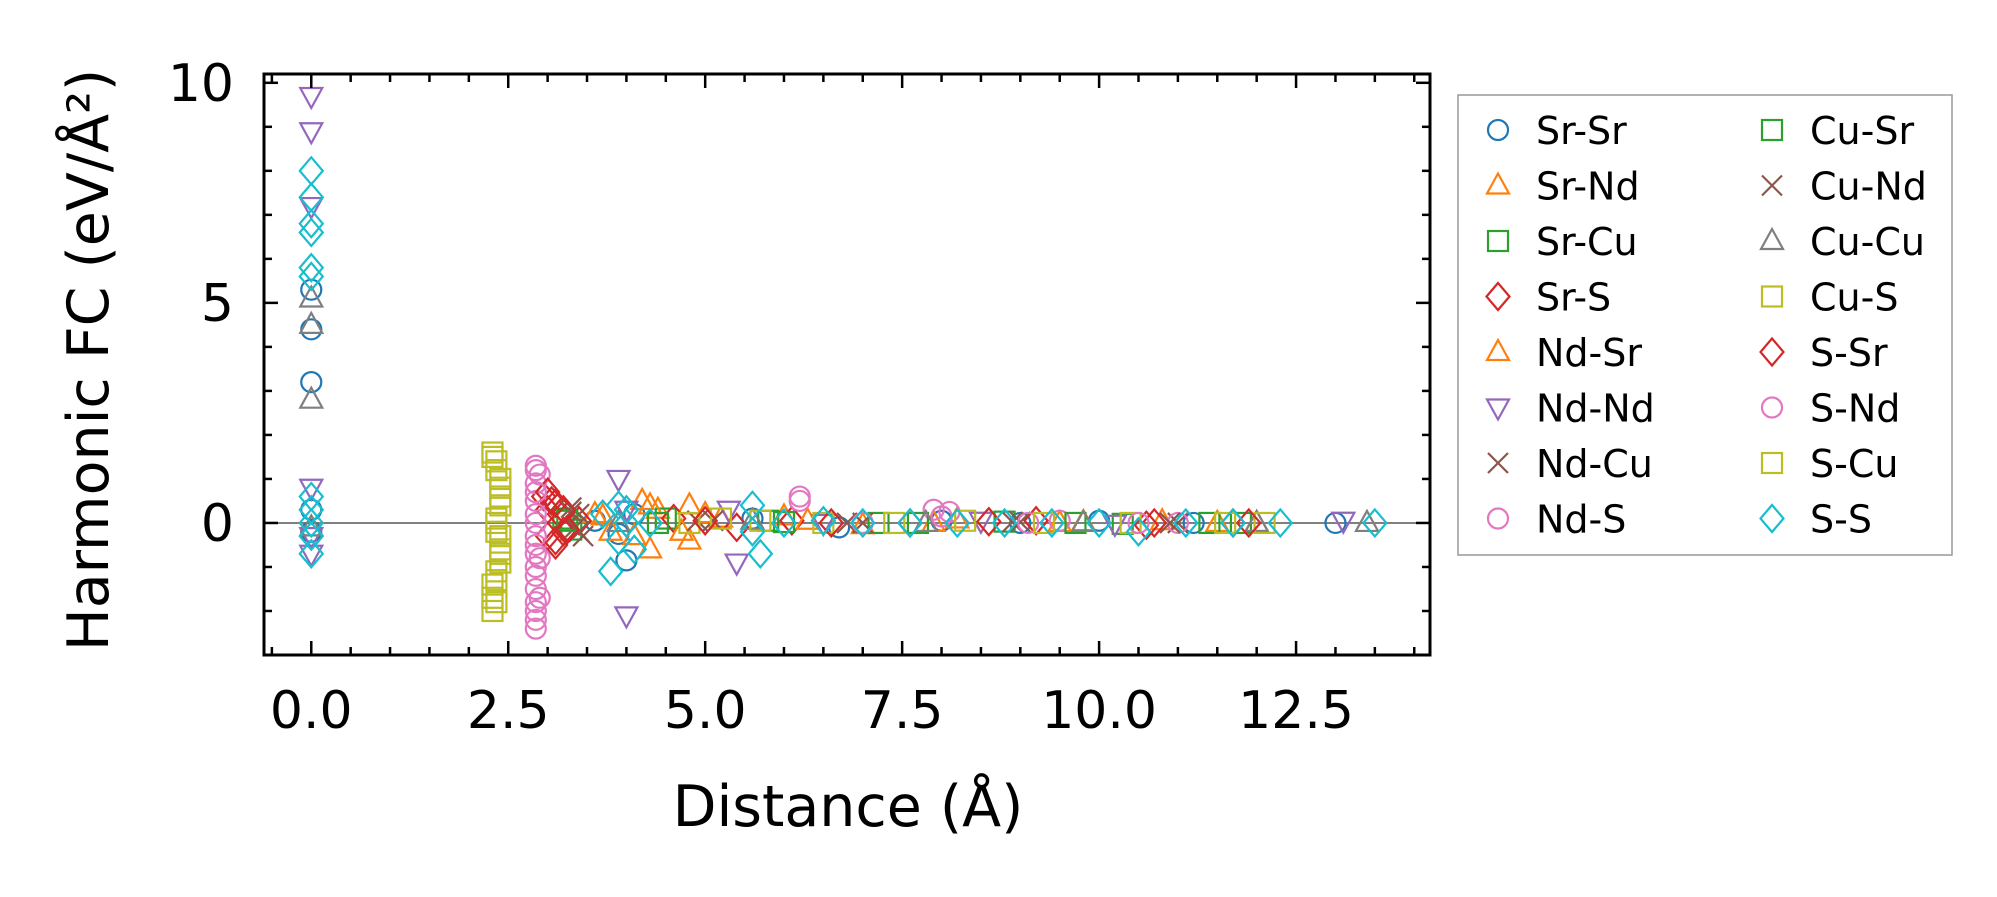  I want to click on series-s-cu, so click(861, 532).